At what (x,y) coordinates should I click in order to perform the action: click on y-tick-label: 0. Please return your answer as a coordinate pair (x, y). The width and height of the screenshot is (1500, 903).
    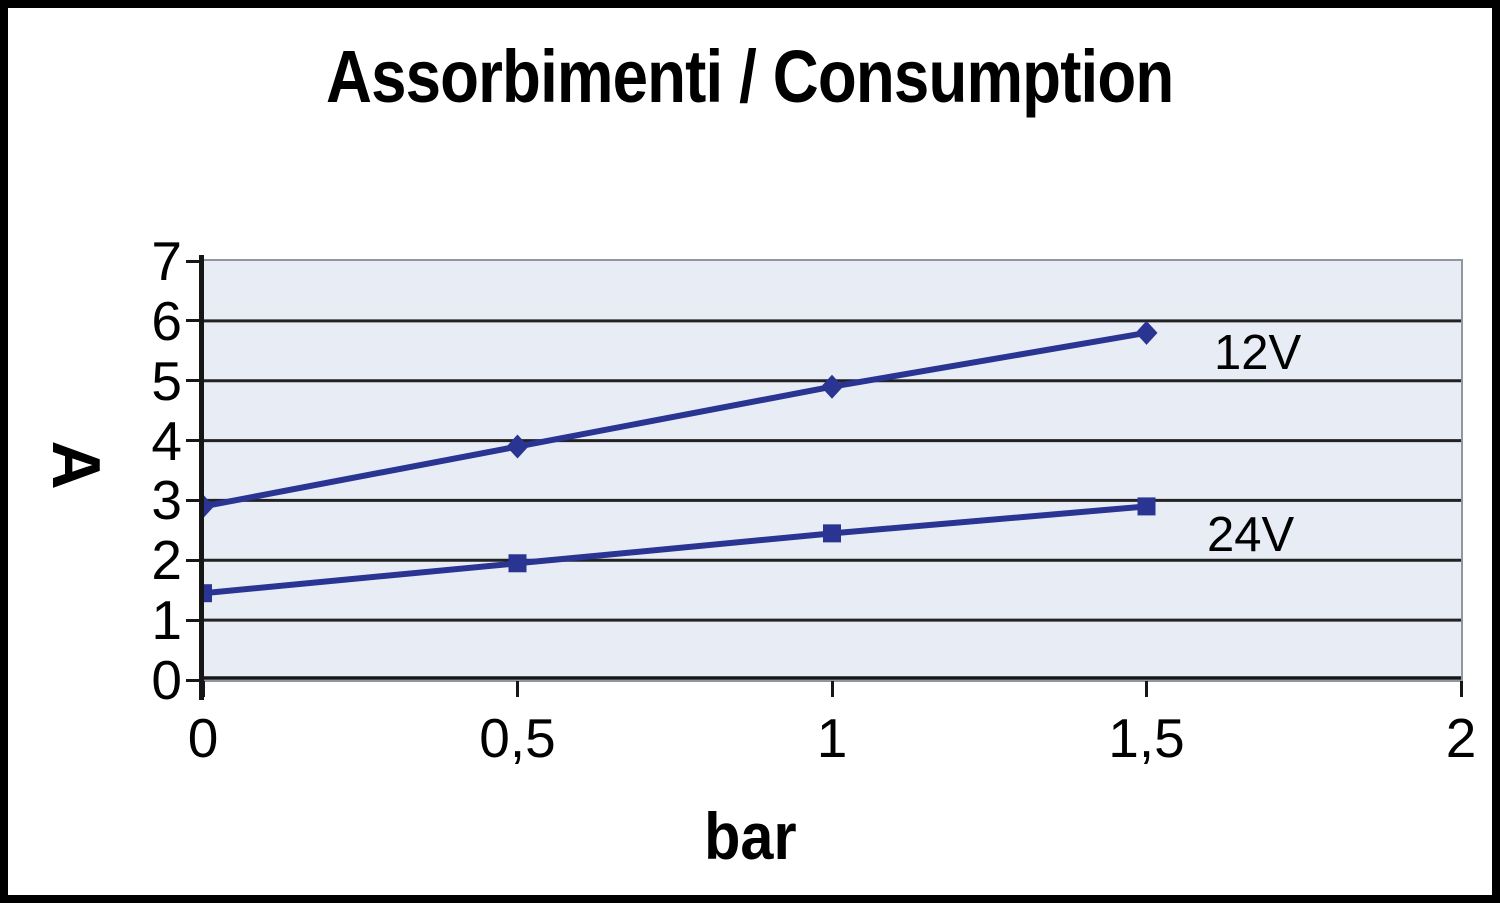
    Looking at the image, I should click on (166, 680).